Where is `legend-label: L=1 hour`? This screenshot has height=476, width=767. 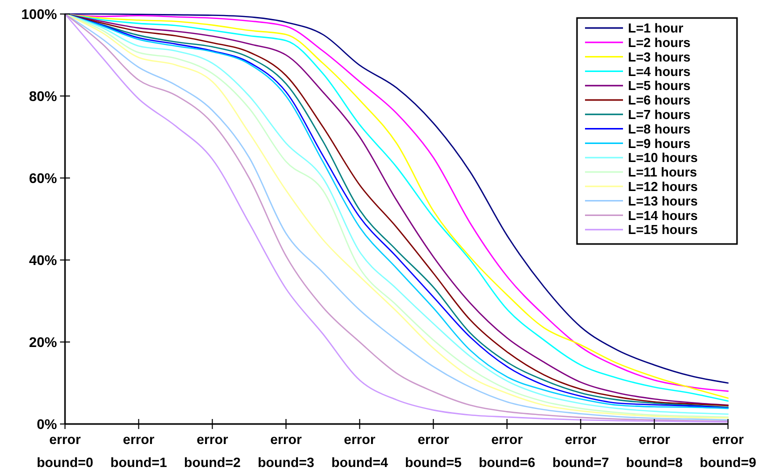
legend-label: L=1 hour is located at coordinates (656, 28).